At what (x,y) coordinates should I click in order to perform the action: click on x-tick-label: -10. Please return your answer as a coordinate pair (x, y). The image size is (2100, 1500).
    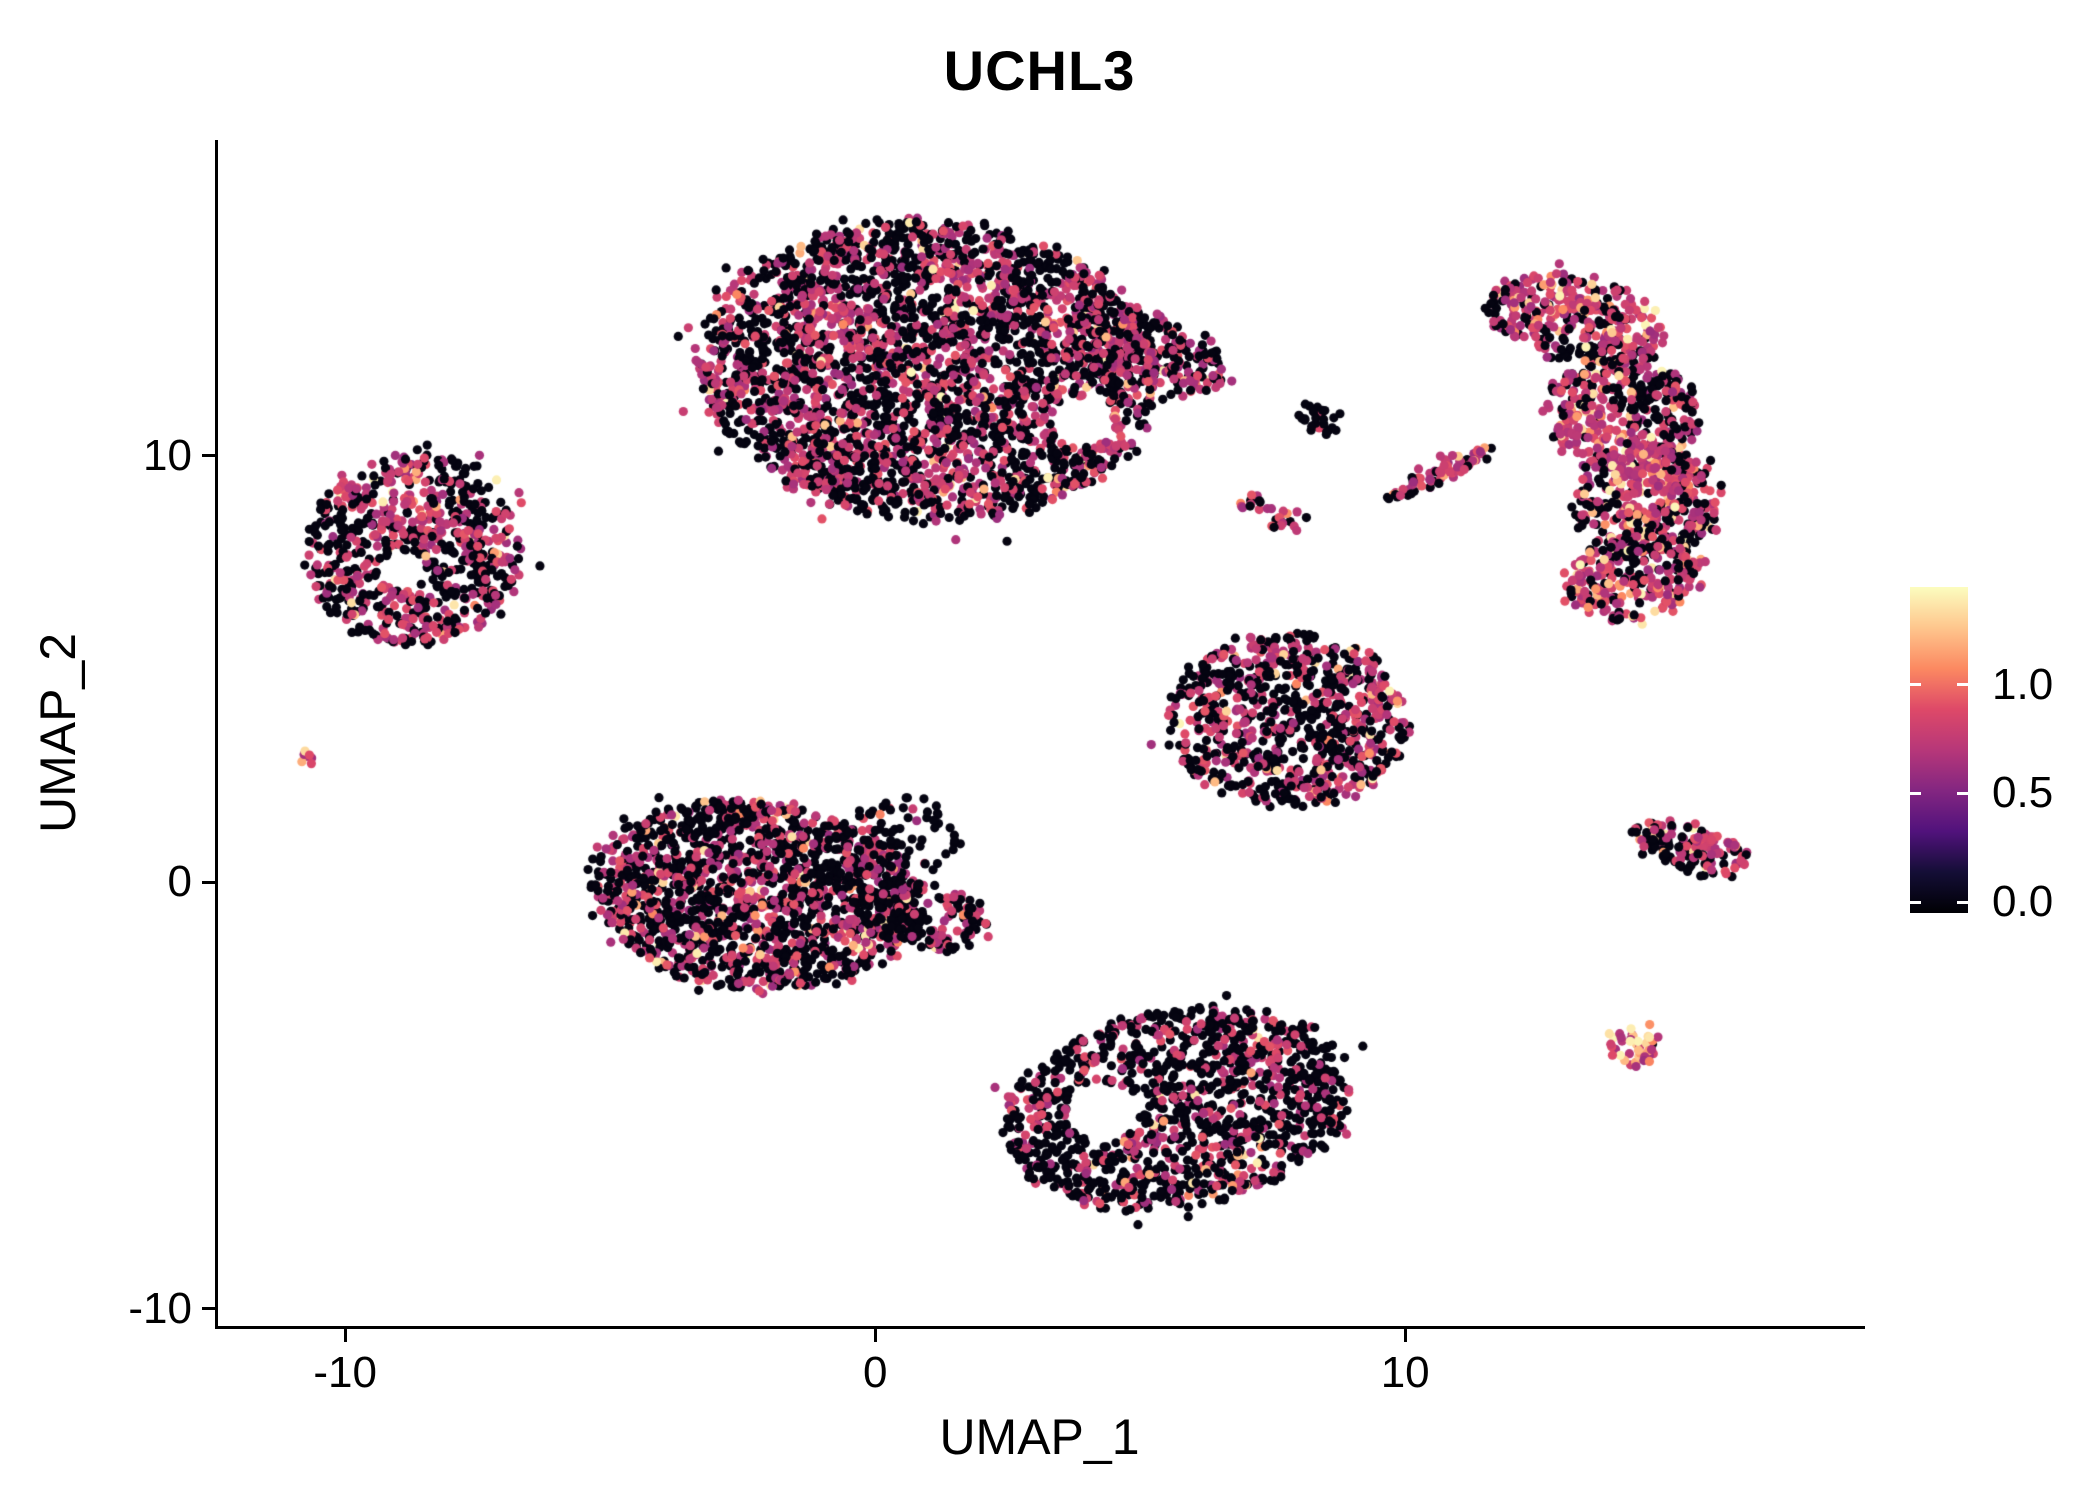
    Looking at the image, I should click on (345, 1372).